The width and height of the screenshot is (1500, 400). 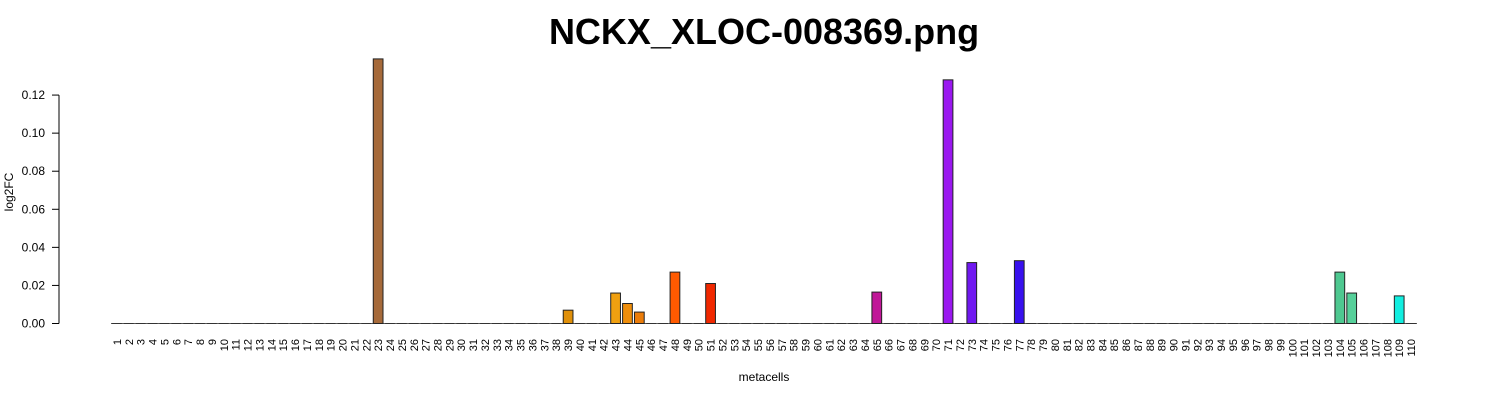 I want to click on x-tick-label: 87, so click(x=1139, y=345).